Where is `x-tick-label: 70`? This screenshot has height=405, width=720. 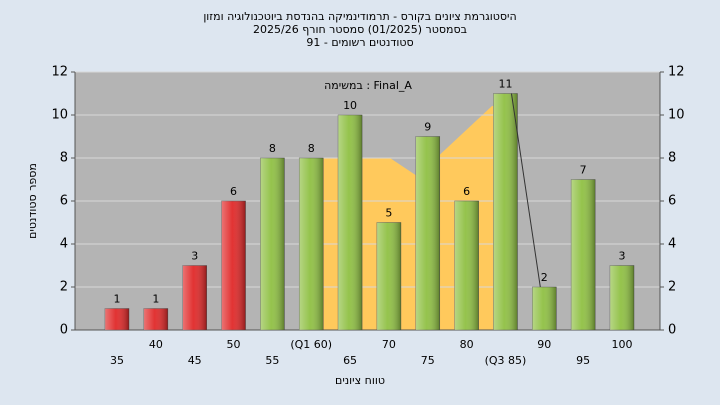 x-tick-label: 70 is located at coordinates (389, 344).